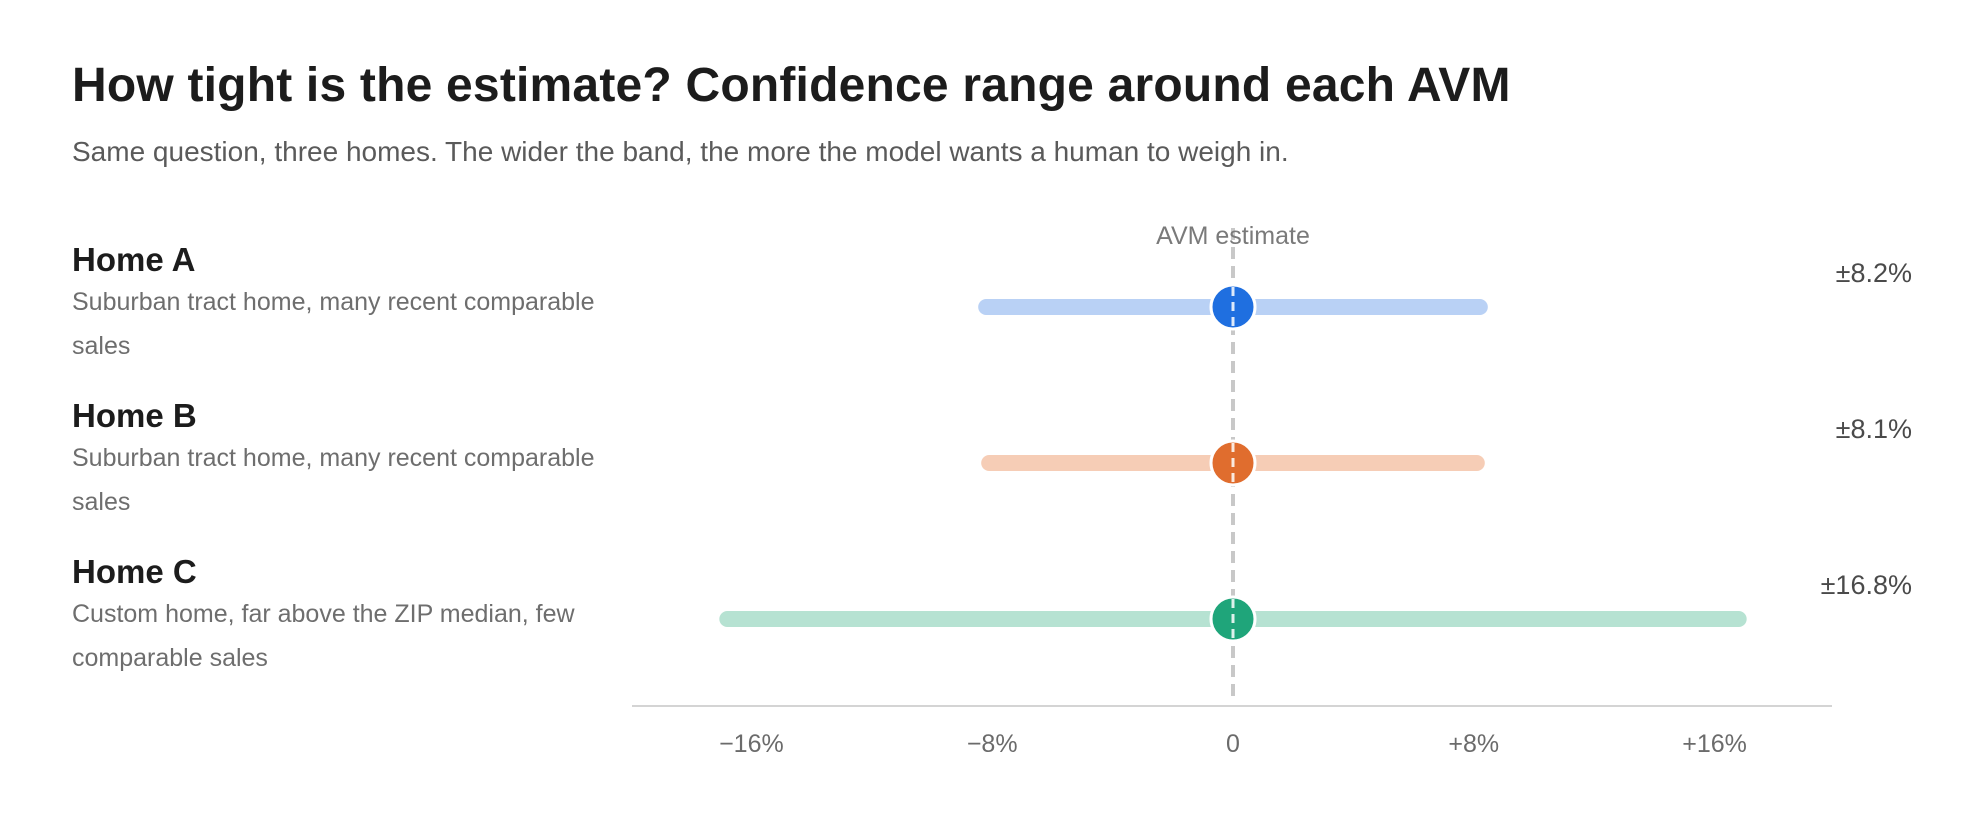  What do you see at coordinates (1233, 236) in the screenshot?
I see `reference-label: AVM estimate` at bounding box center [1233, 236].